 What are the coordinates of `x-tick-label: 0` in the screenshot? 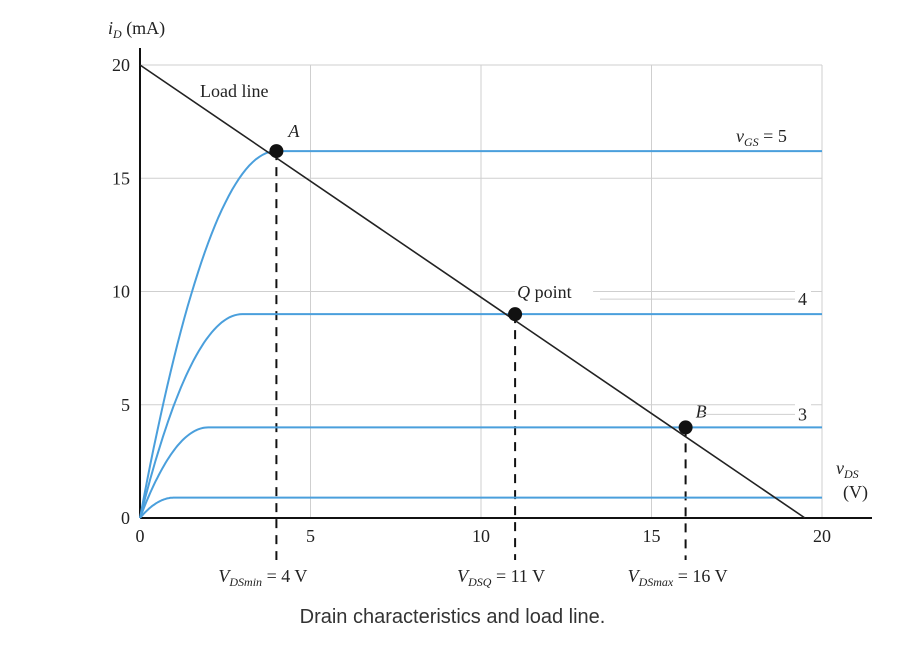 It's located at (140, 536).